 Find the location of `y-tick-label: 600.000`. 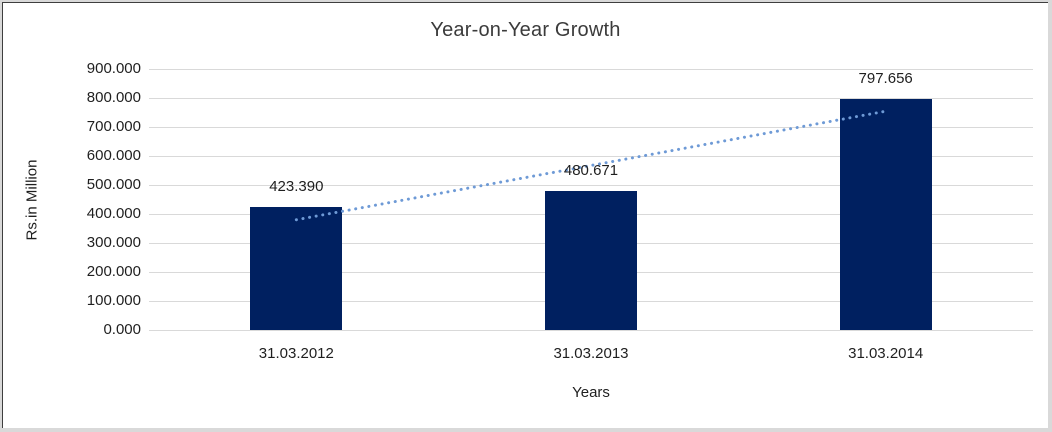

y-tick-label: 600.000 is located at coordinates (113, 155).